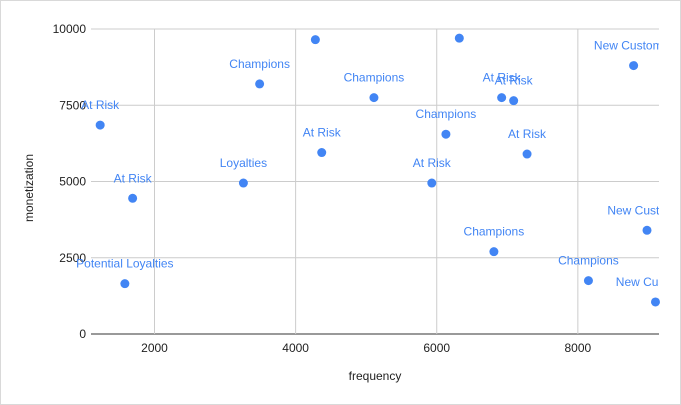  What do you see at coordinates (72, 182) in the screenshot?
I see `y-tick-label: 5000` at bounding box center [72, 182].